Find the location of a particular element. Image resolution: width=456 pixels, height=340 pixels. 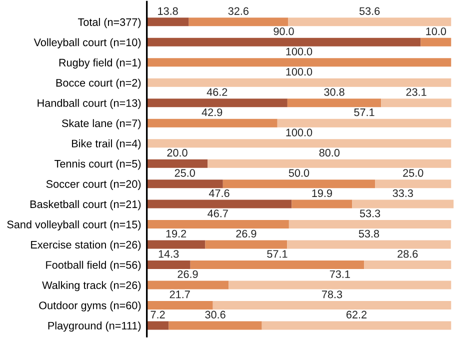

data-label: 53.8 is located at coordinates (369, 234).